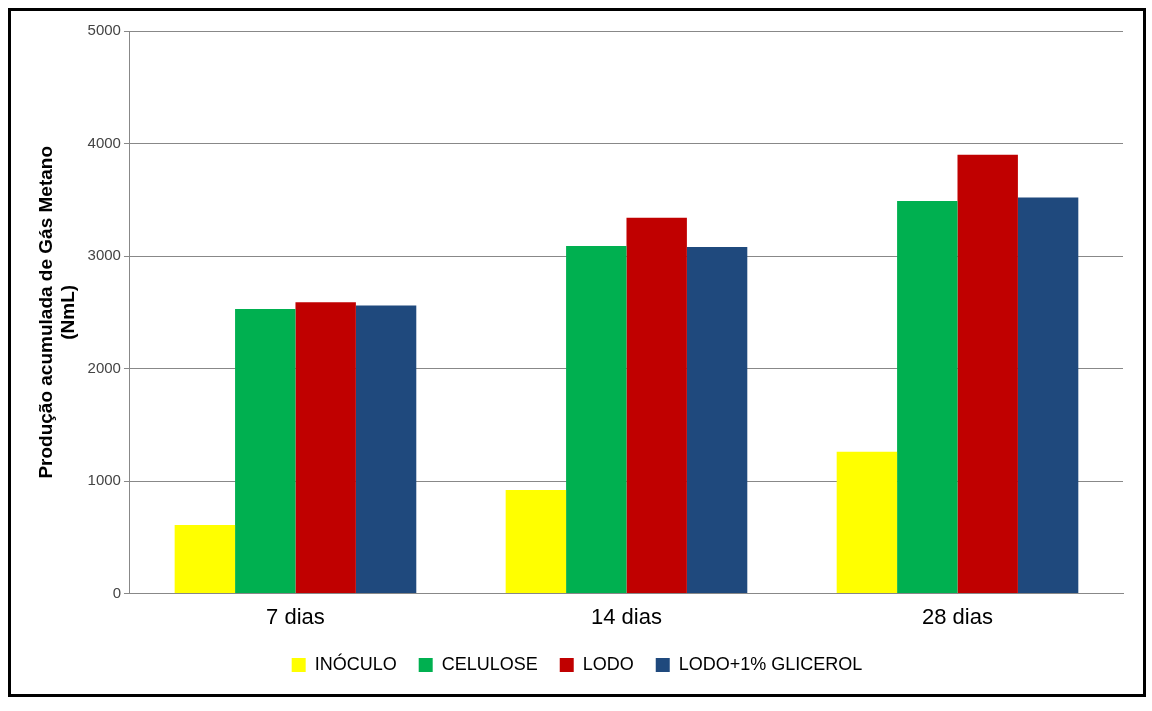 The width and height of the screenshot is (1152, 711). I want to click on y-tick-label: 0, so click(116, 592).